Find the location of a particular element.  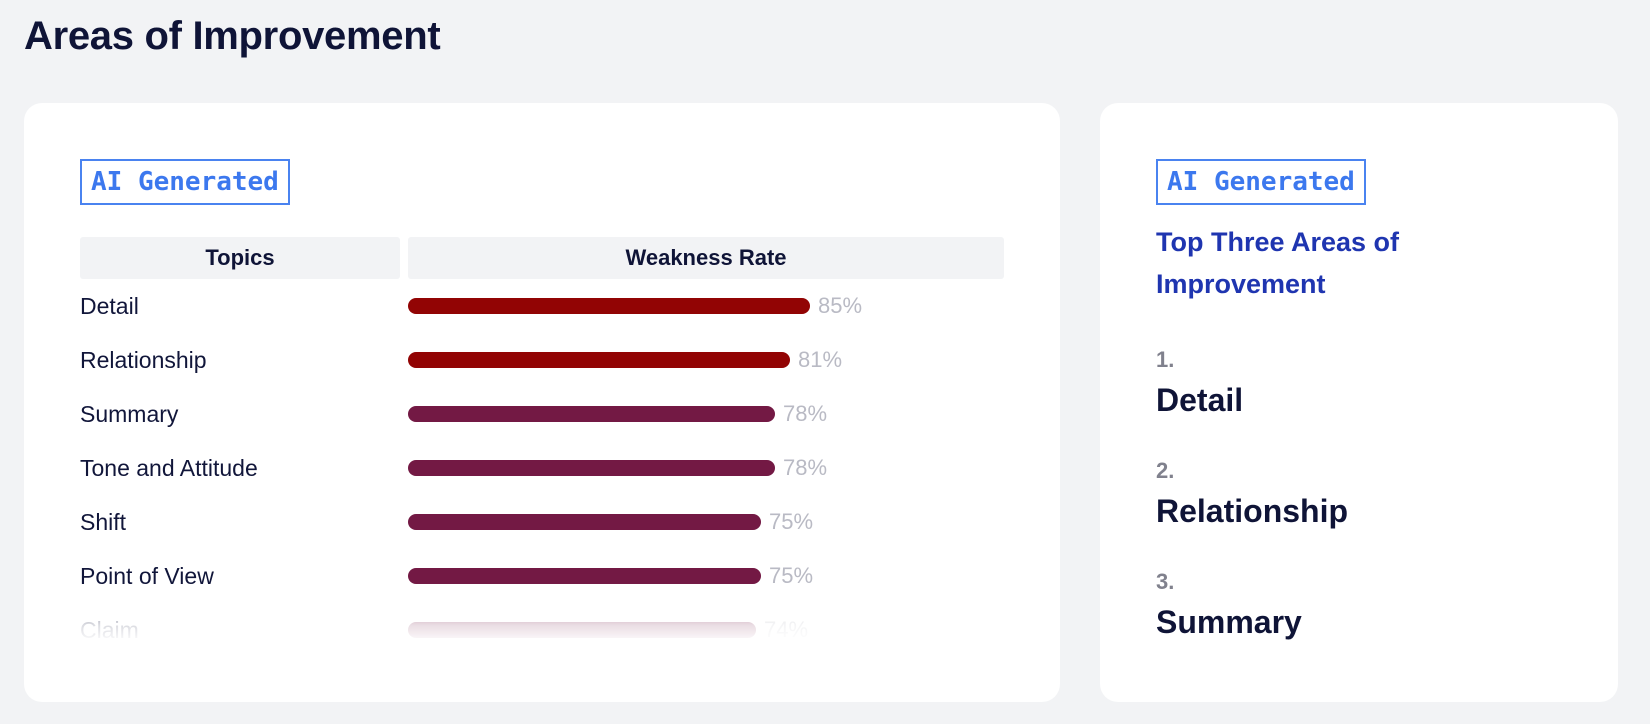

weakness-table-header: Topics Weakness Rate is located at coordinates (542, 258).